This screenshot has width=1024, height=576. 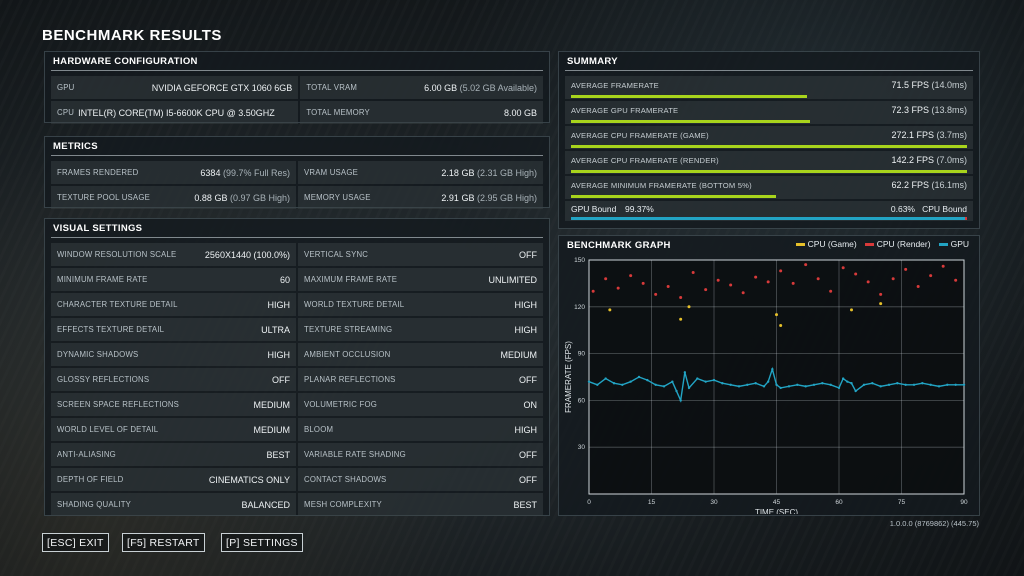 What do you see at coordinates (249, 479) in the screenshot?
I see `setting-value: CINEMATICS ONLY` at bounding box center [249, 479].